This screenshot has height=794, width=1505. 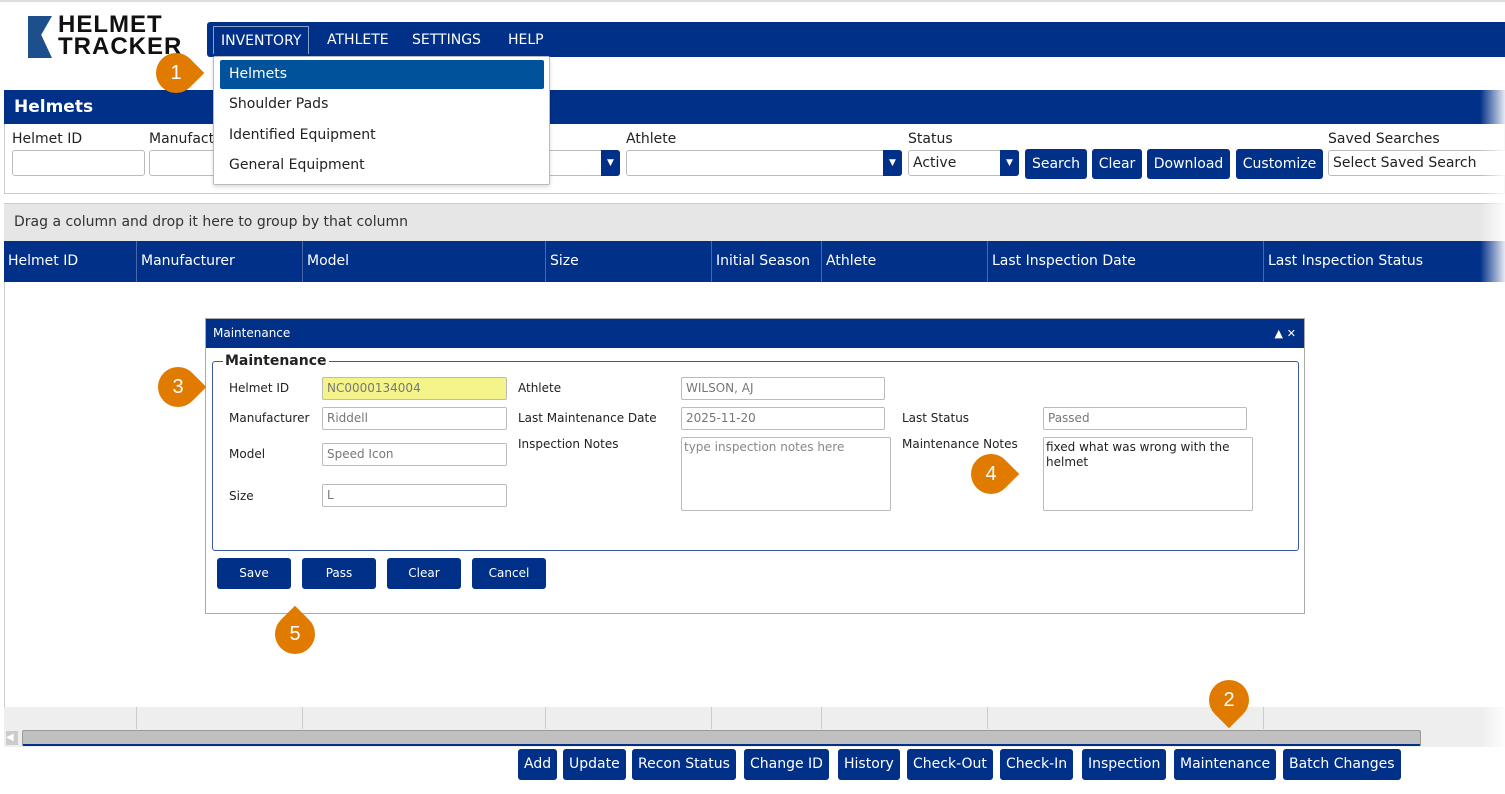 What do you see at coordinates (786, 764) in the screenshot?
I see `change-id-button: Change ID` at bounding box center [786, 764].